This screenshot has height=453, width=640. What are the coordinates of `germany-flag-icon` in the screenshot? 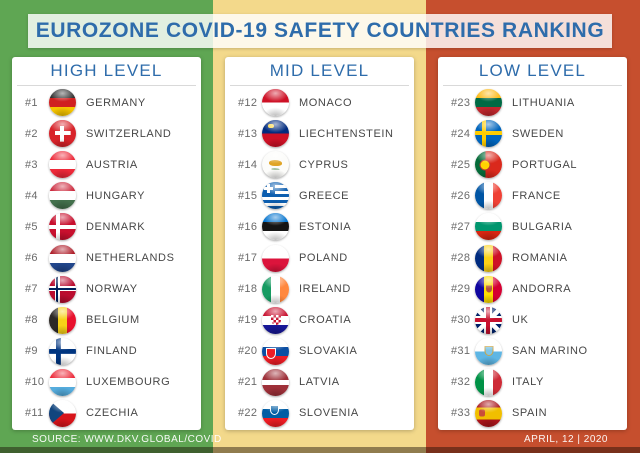 It's located at (62, 103).